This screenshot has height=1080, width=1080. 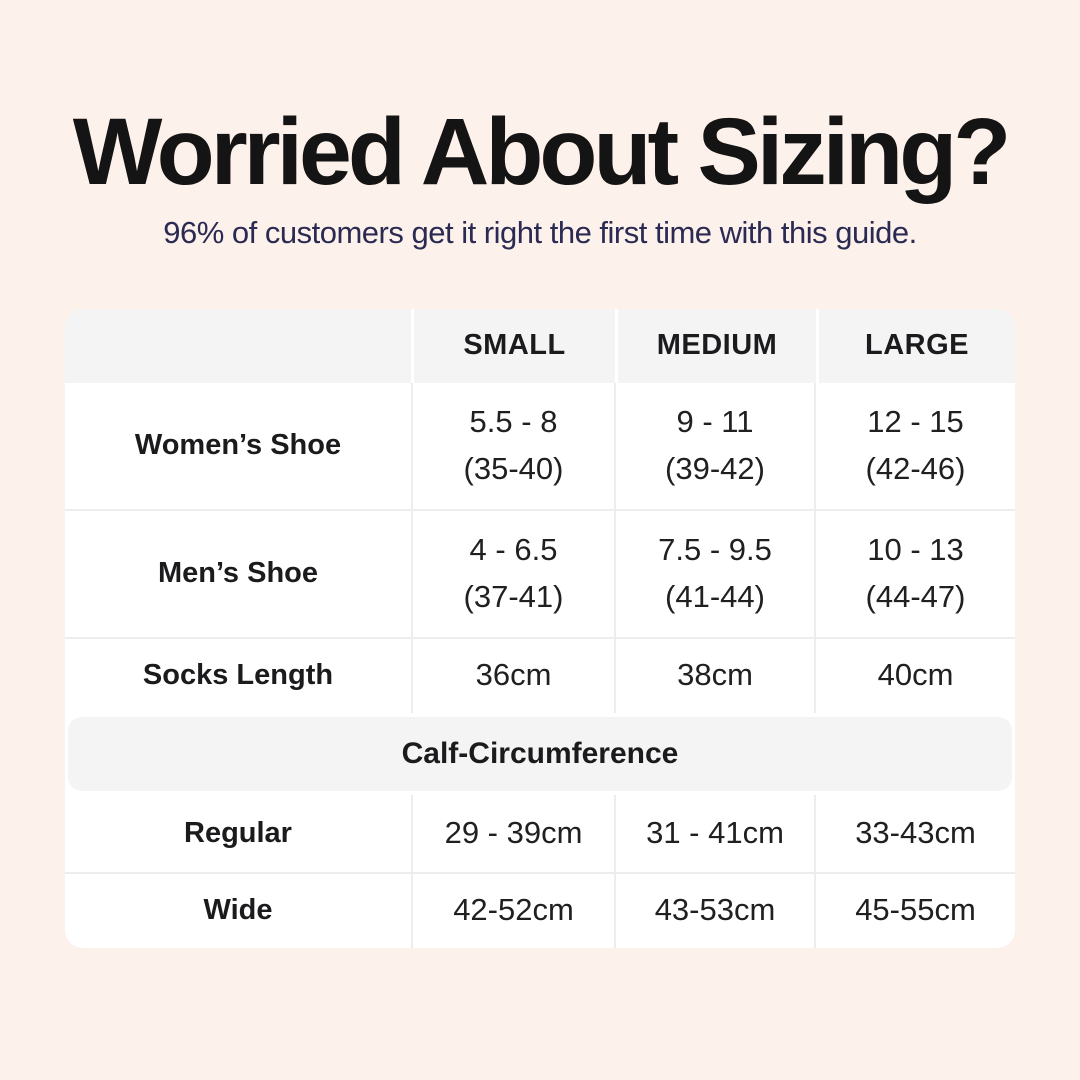 I want to click on table-cell: 12 - 15 (42-46), so click(x=915, y=445).